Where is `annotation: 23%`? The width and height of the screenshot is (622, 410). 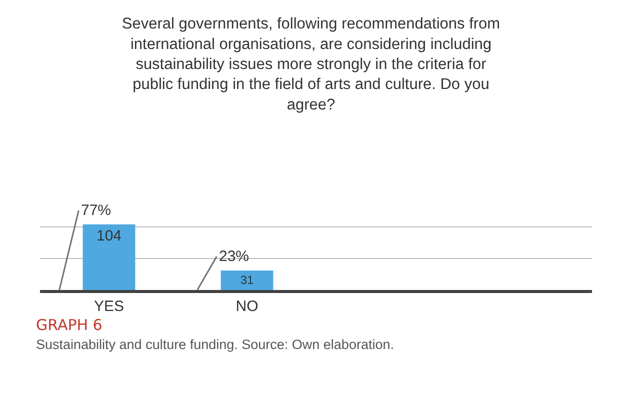
annotation: 23% is located at coordinates (234, 256).